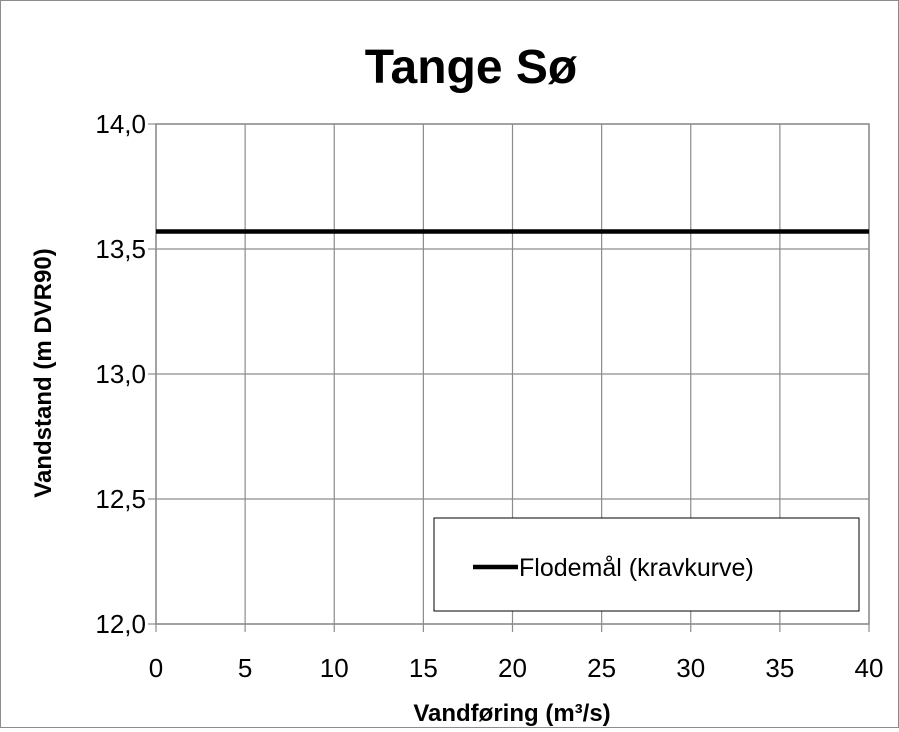 Image resolution: width=899 pixels, height=732 pixels. Describe the element at coordinates (120, 374) in the screenshot. I see `y-tick-label: 13,0` at that location.